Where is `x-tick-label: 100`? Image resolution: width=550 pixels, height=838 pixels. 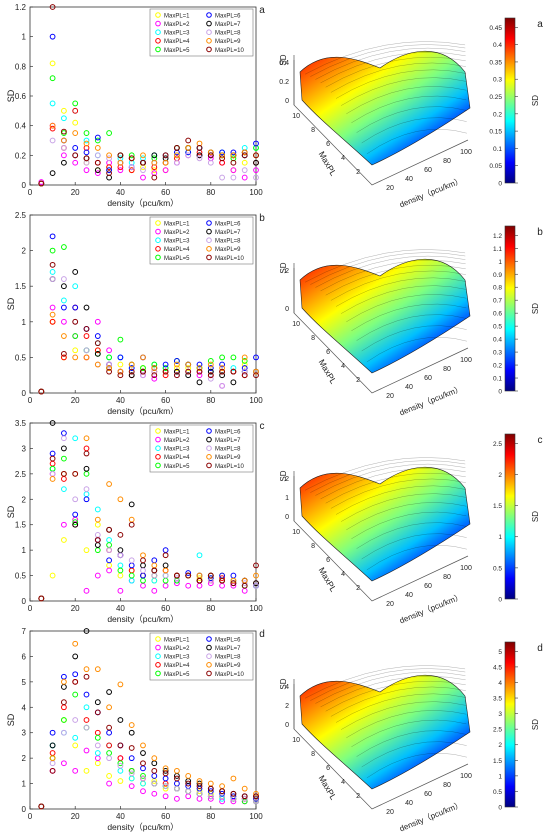
x-tick-label: 100 is located at coordinates (256, 400).